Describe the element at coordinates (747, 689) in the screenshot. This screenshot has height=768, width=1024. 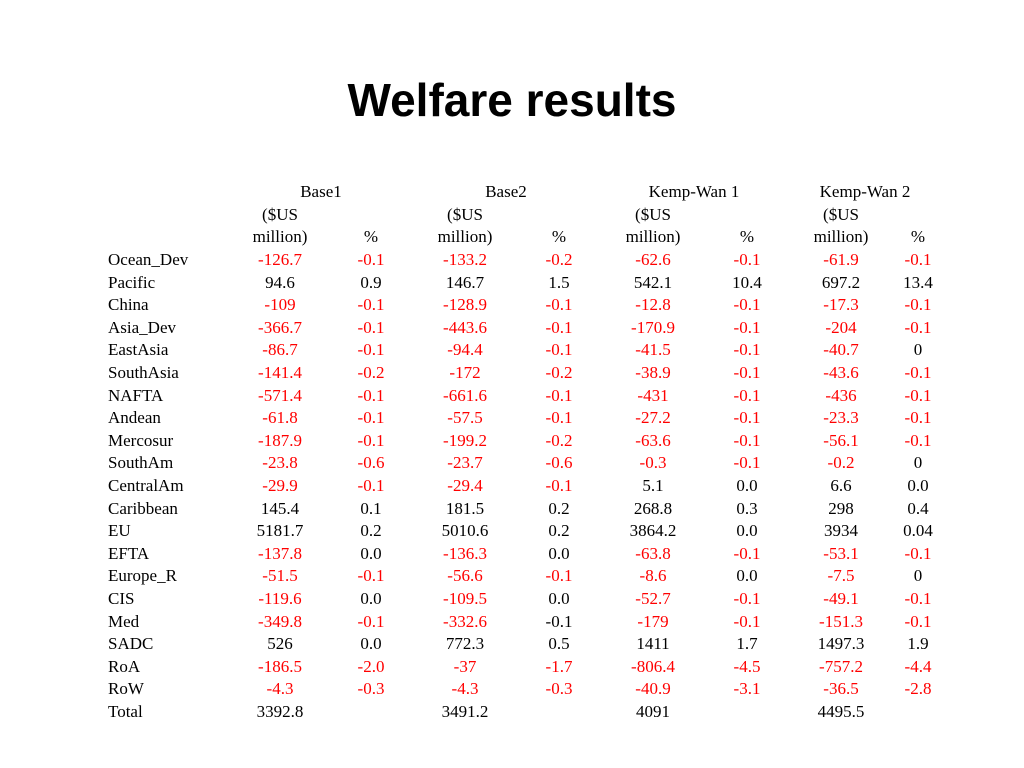
I see `percent-cell: -3.1` at that location.